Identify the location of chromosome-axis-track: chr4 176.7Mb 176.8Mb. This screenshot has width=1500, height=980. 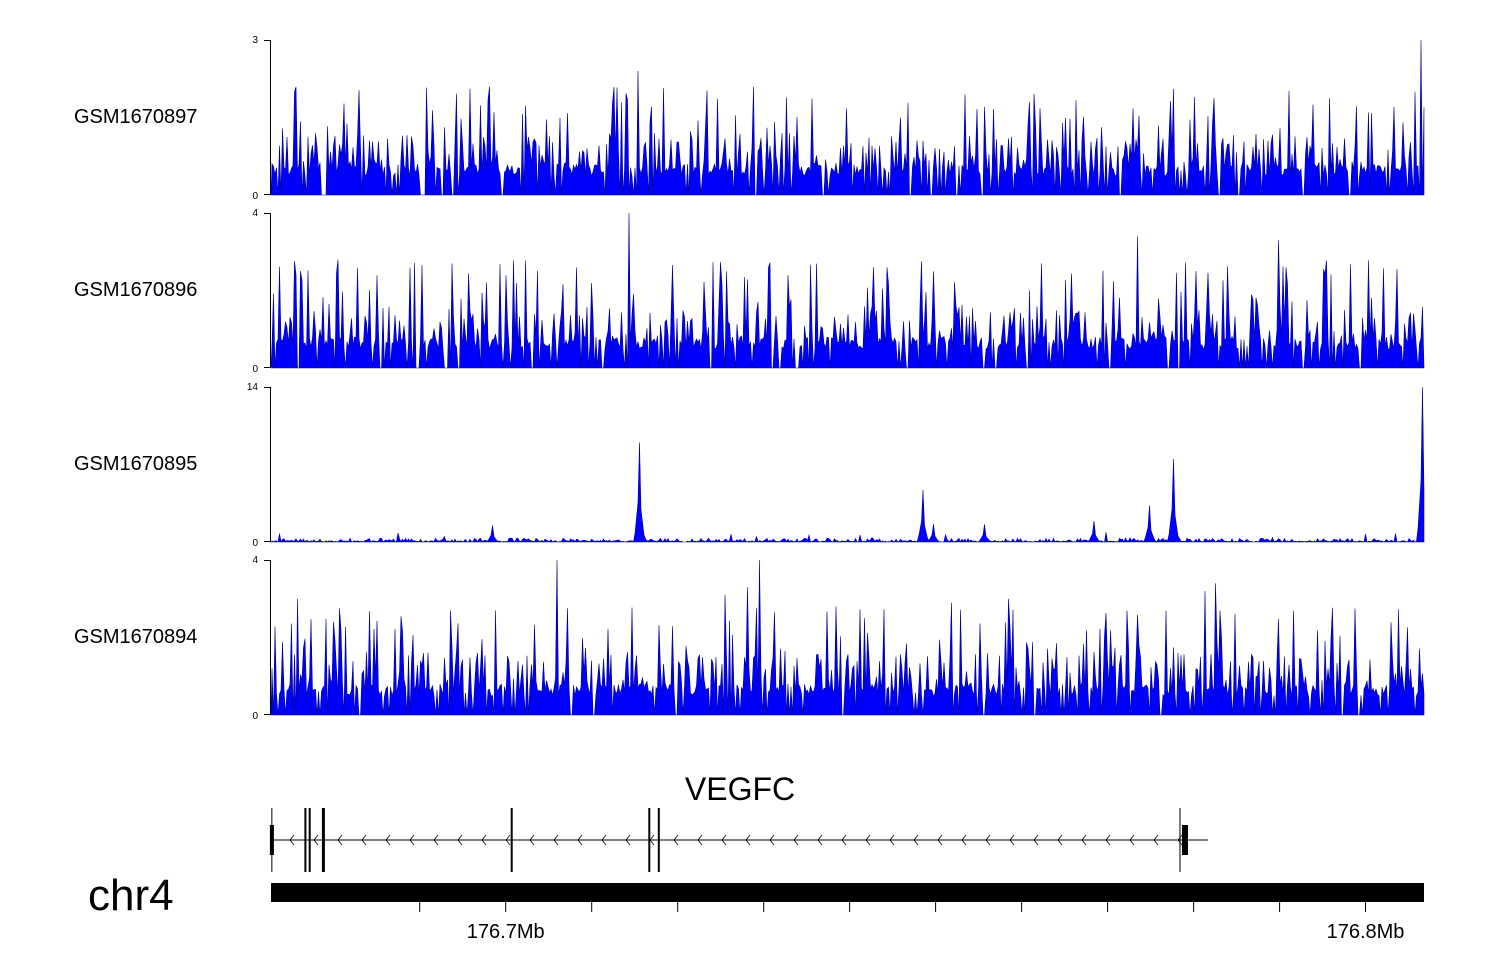
(756, 907).